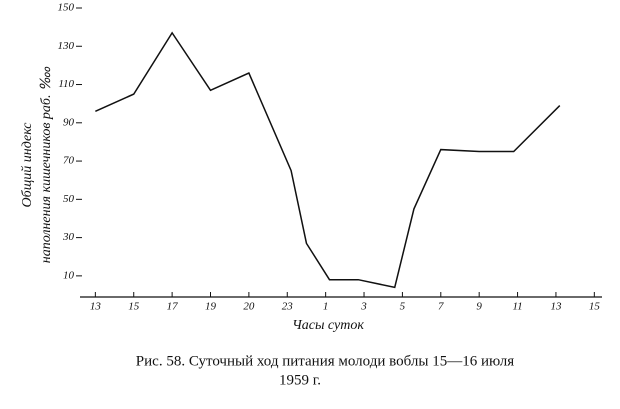 The width and height of the screenshot is (620, 409). Describe the element at coordinates (517, 307) in the screenshot. I see `x-tick-label: 11` at that location.